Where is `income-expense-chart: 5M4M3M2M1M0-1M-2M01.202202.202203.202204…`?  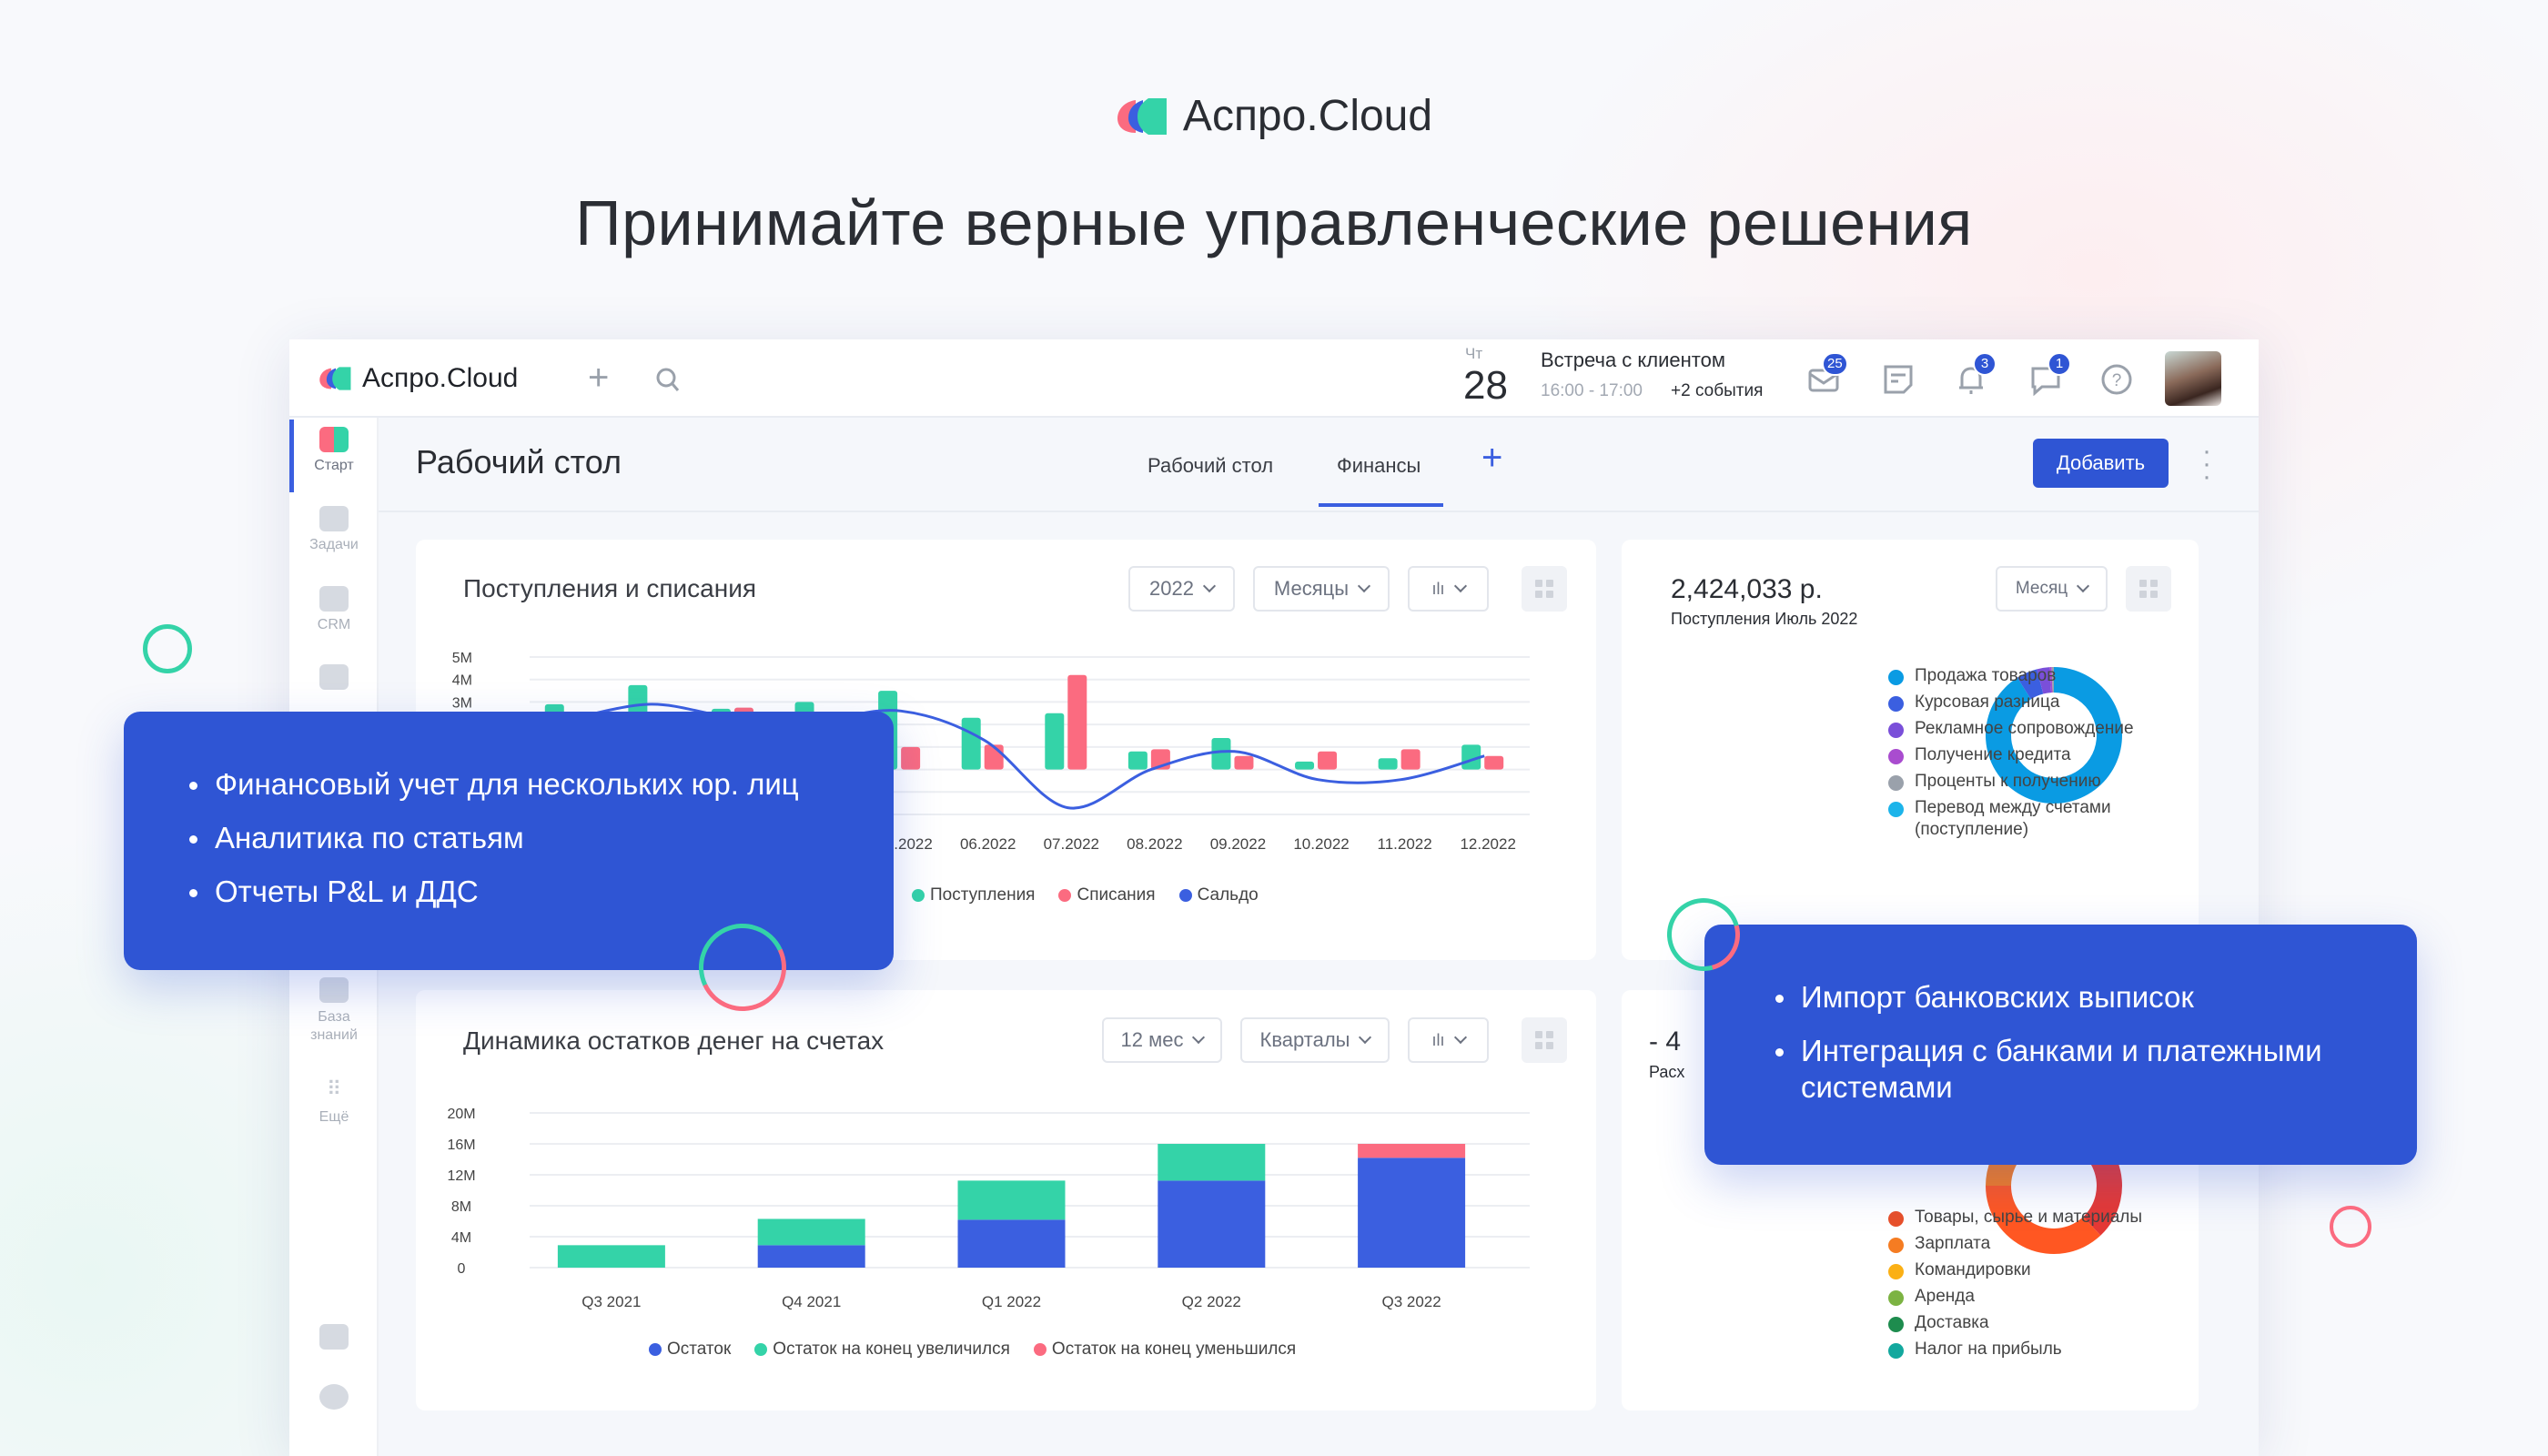
income-expense-chart: 5M4M3M2M1M0-1M-2M01.202202.202203.202204… is located at coordinates (989, 752).